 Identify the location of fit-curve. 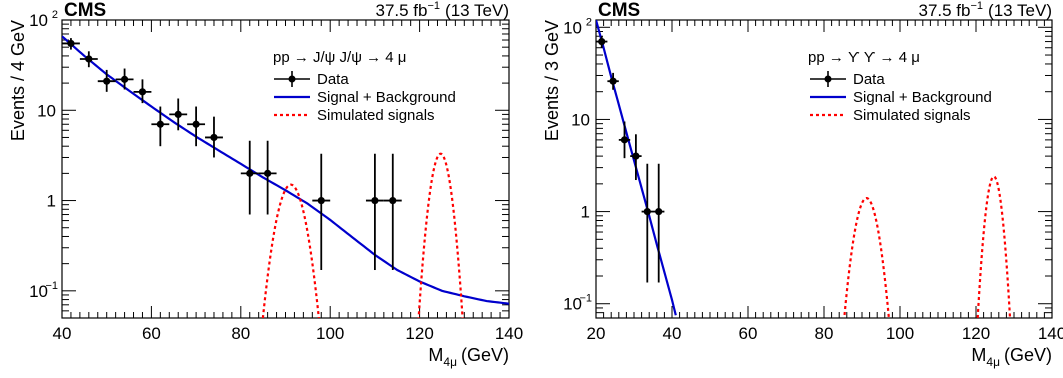
(636, 168).